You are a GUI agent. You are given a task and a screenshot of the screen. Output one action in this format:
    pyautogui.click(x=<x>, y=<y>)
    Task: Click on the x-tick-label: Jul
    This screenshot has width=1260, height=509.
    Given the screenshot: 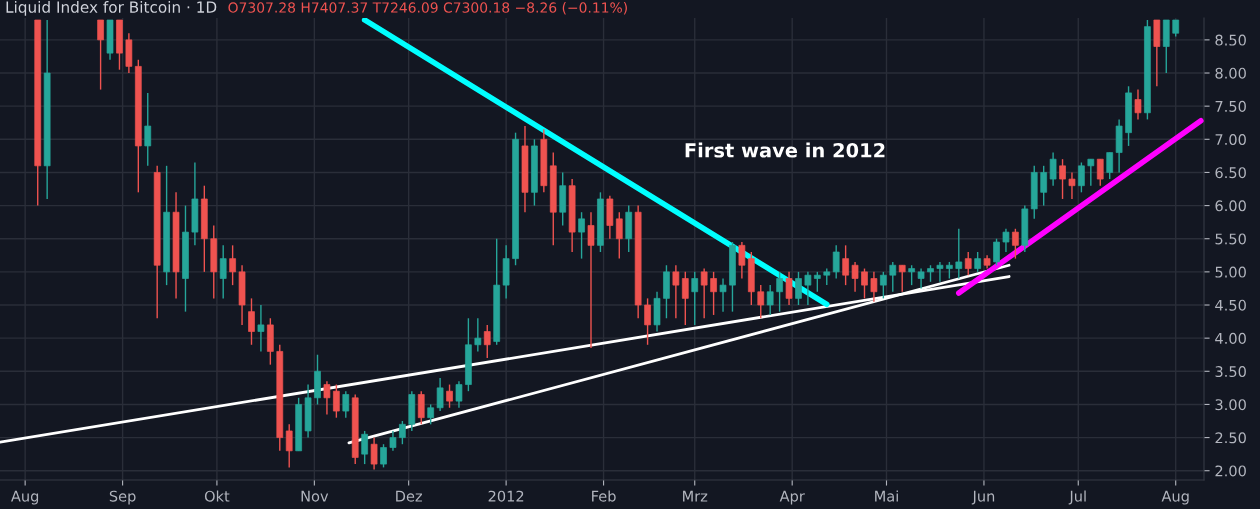 What is the action you would take?
    pyautogui.click(x=1077, y=497)
    